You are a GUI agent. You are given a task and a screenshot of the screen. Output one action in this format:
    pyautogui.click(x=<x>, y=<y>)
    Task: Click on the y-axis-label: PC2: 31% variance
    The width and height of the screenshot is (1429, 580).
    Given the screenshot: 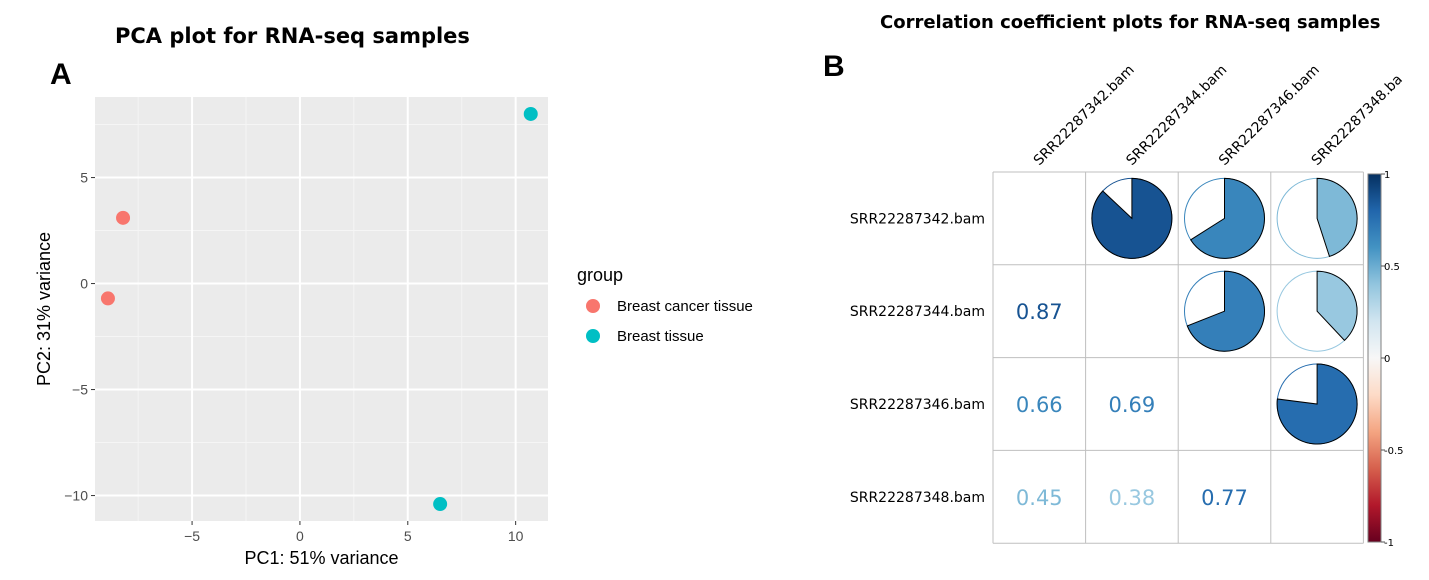 What is the action you would take?
    pyautogui.click(x=44, y=309)
    